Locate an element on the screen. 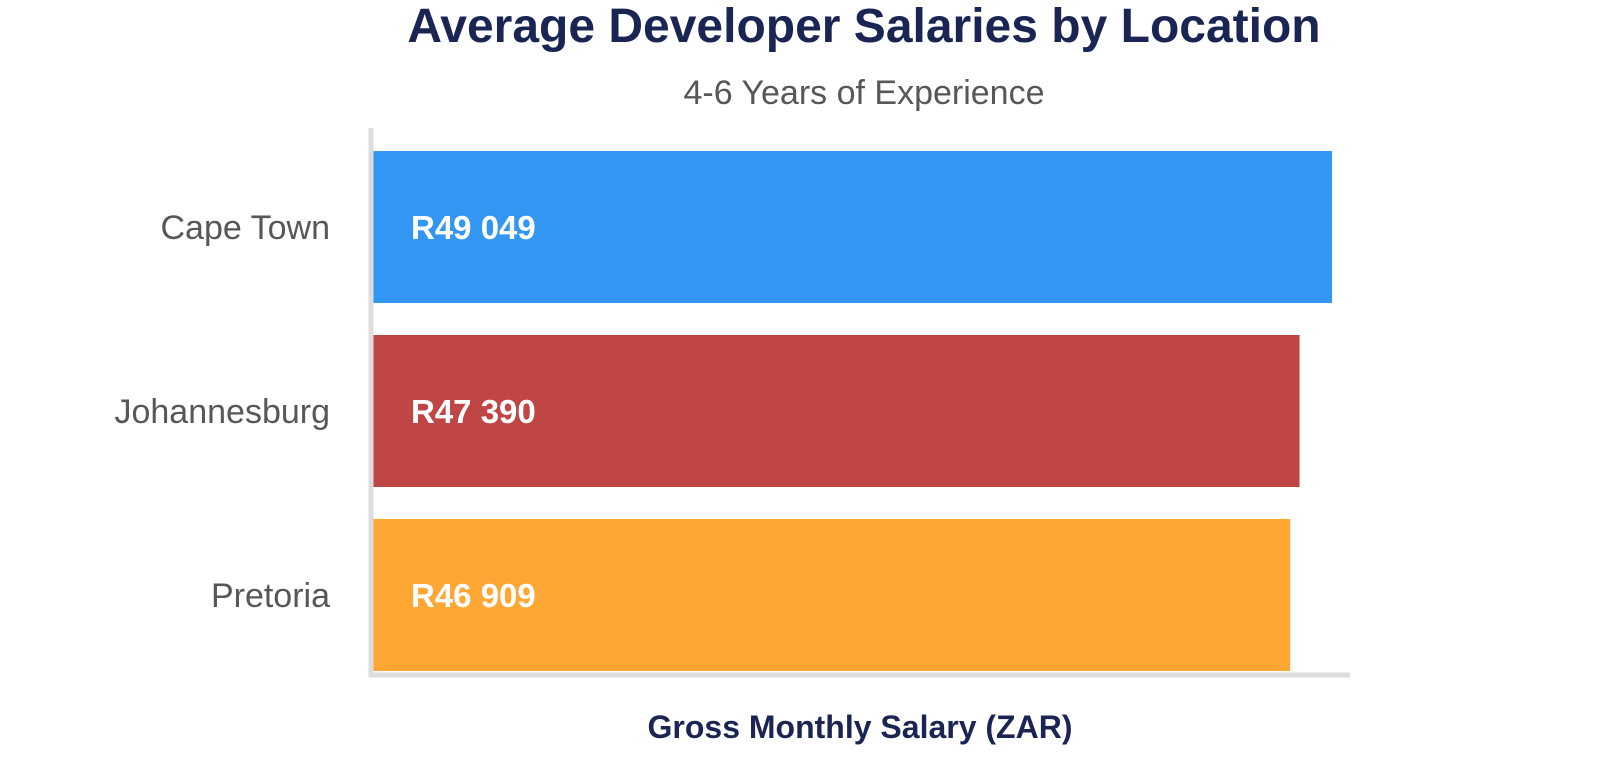  bar-cape-town is located at coordinates (852, 227).